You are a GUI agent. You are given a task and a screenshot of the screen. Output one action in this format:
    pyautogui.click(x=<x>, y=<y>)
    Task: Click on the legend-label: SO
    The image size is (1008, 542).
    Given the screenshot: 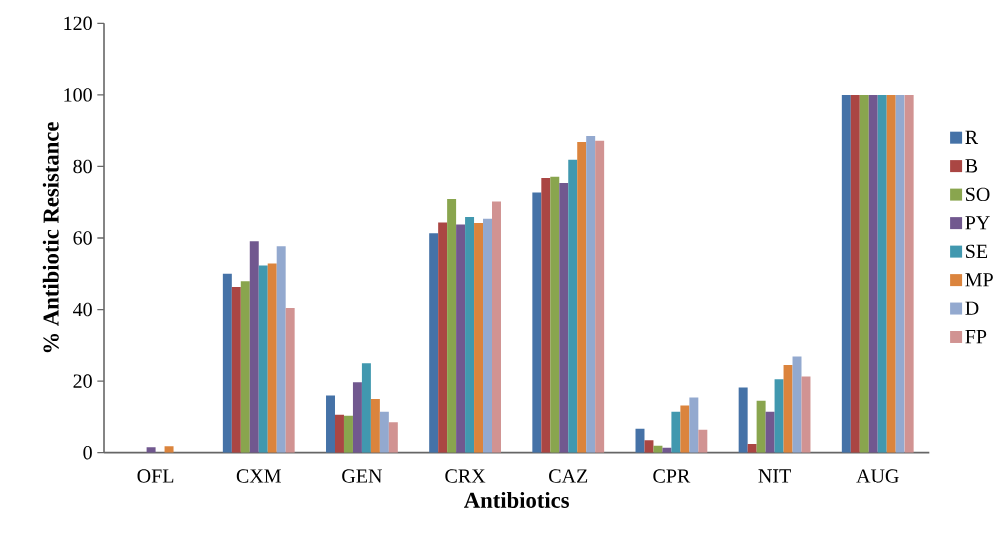 What is the action you would take?
    pyautogui.click(x=978, y=194)
    